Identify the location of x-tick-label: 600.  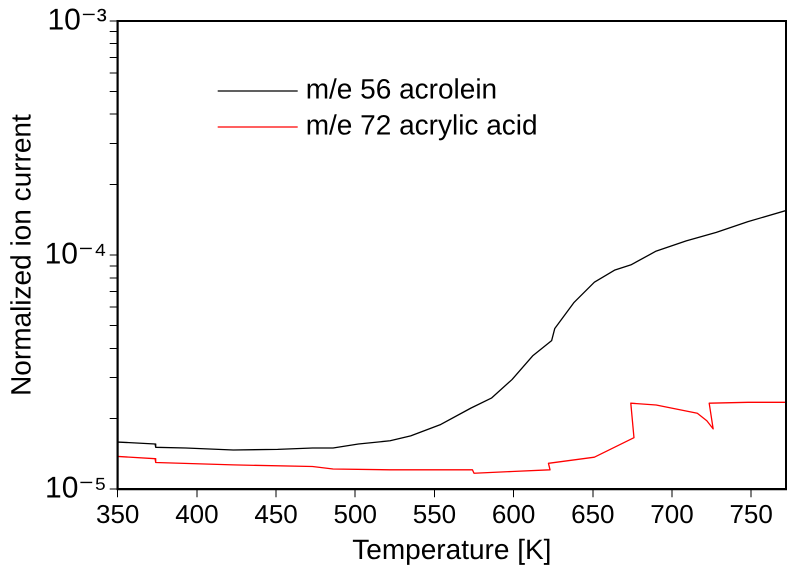
(514, 513).